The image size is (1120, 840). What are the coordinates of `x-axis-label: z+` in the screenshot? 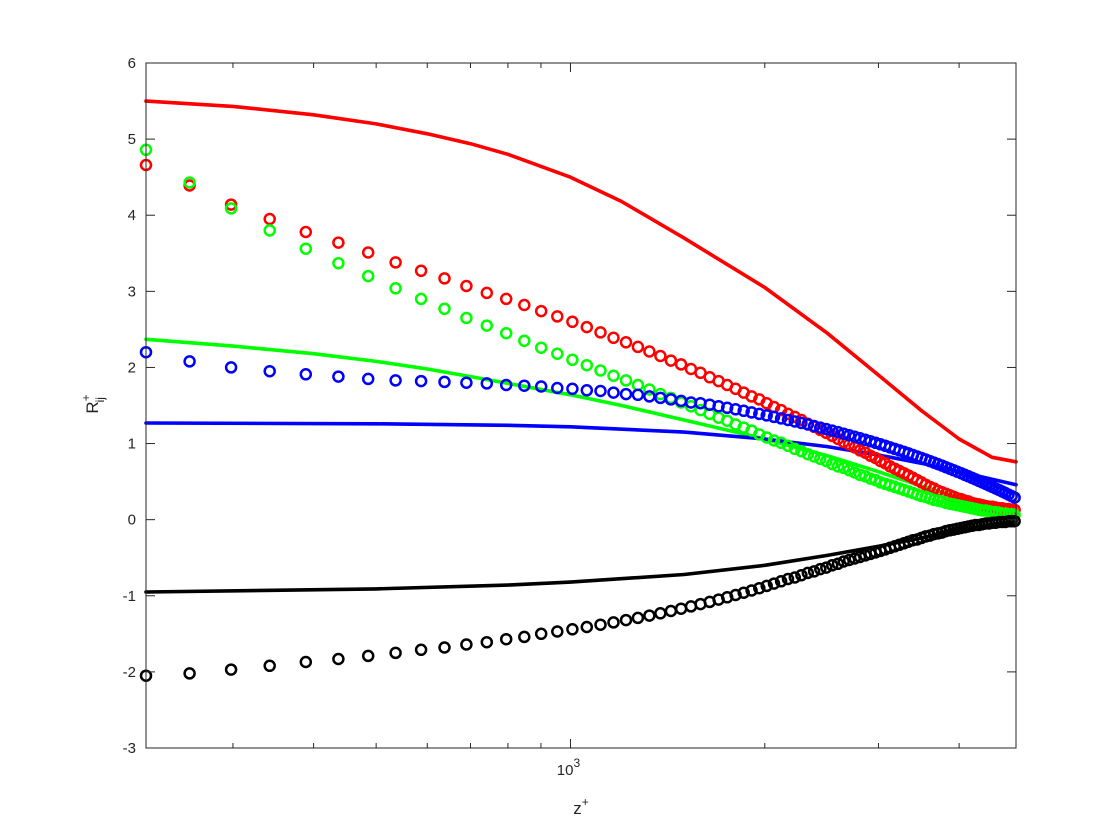 It's located at (581, 806).